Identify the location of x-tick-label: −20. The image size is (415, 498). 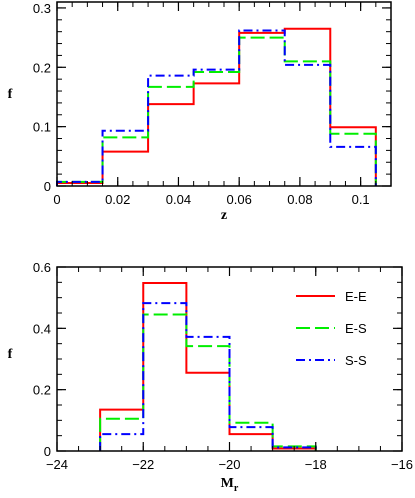
(229, 464).